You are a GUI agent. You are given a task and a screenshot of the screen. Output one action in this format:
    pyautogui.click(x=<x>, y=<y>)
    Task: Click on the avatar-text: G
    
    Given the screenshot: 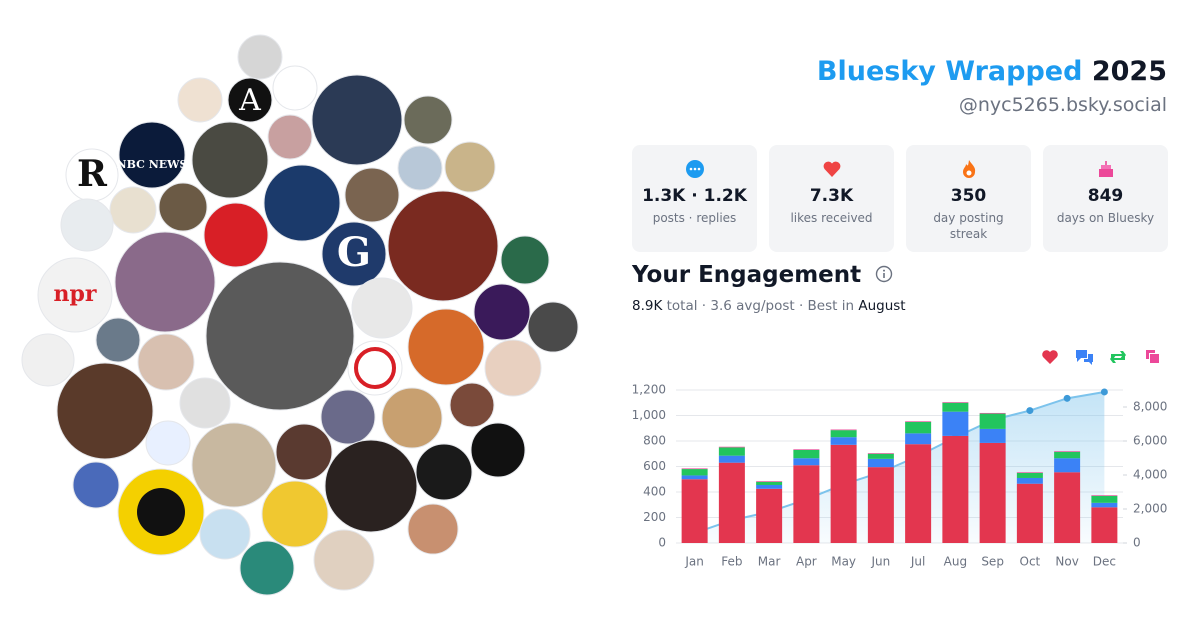 What is the action you would take?
    pyautogui.click(x=354, y=252)
    